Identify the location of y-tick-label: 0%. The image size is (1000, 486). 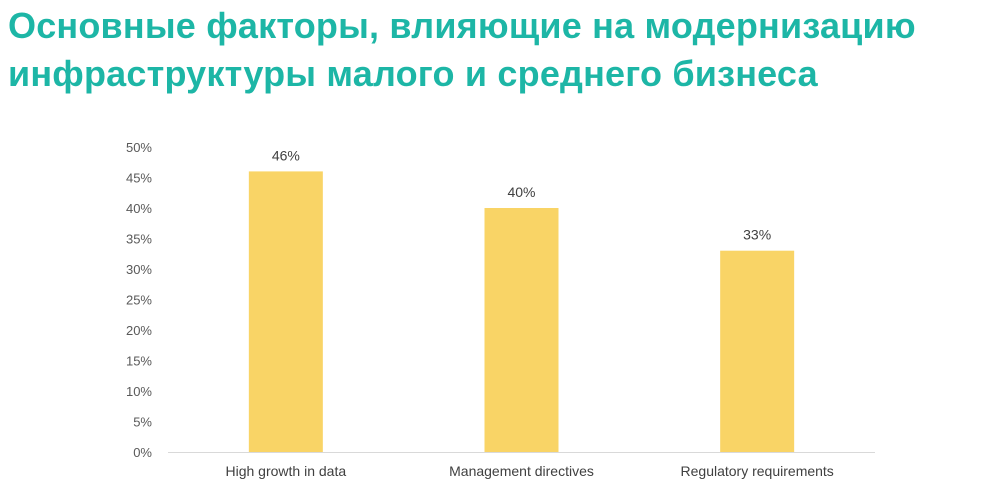
(142, 452).